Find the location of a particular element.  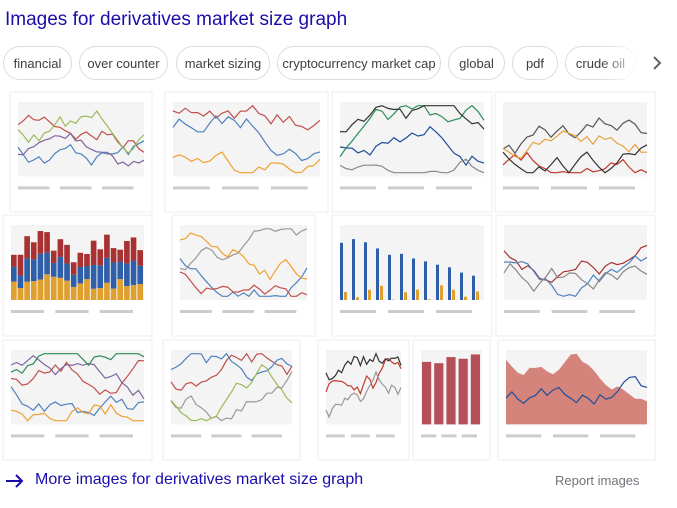

area-shape is located at coordinates (576, 389).